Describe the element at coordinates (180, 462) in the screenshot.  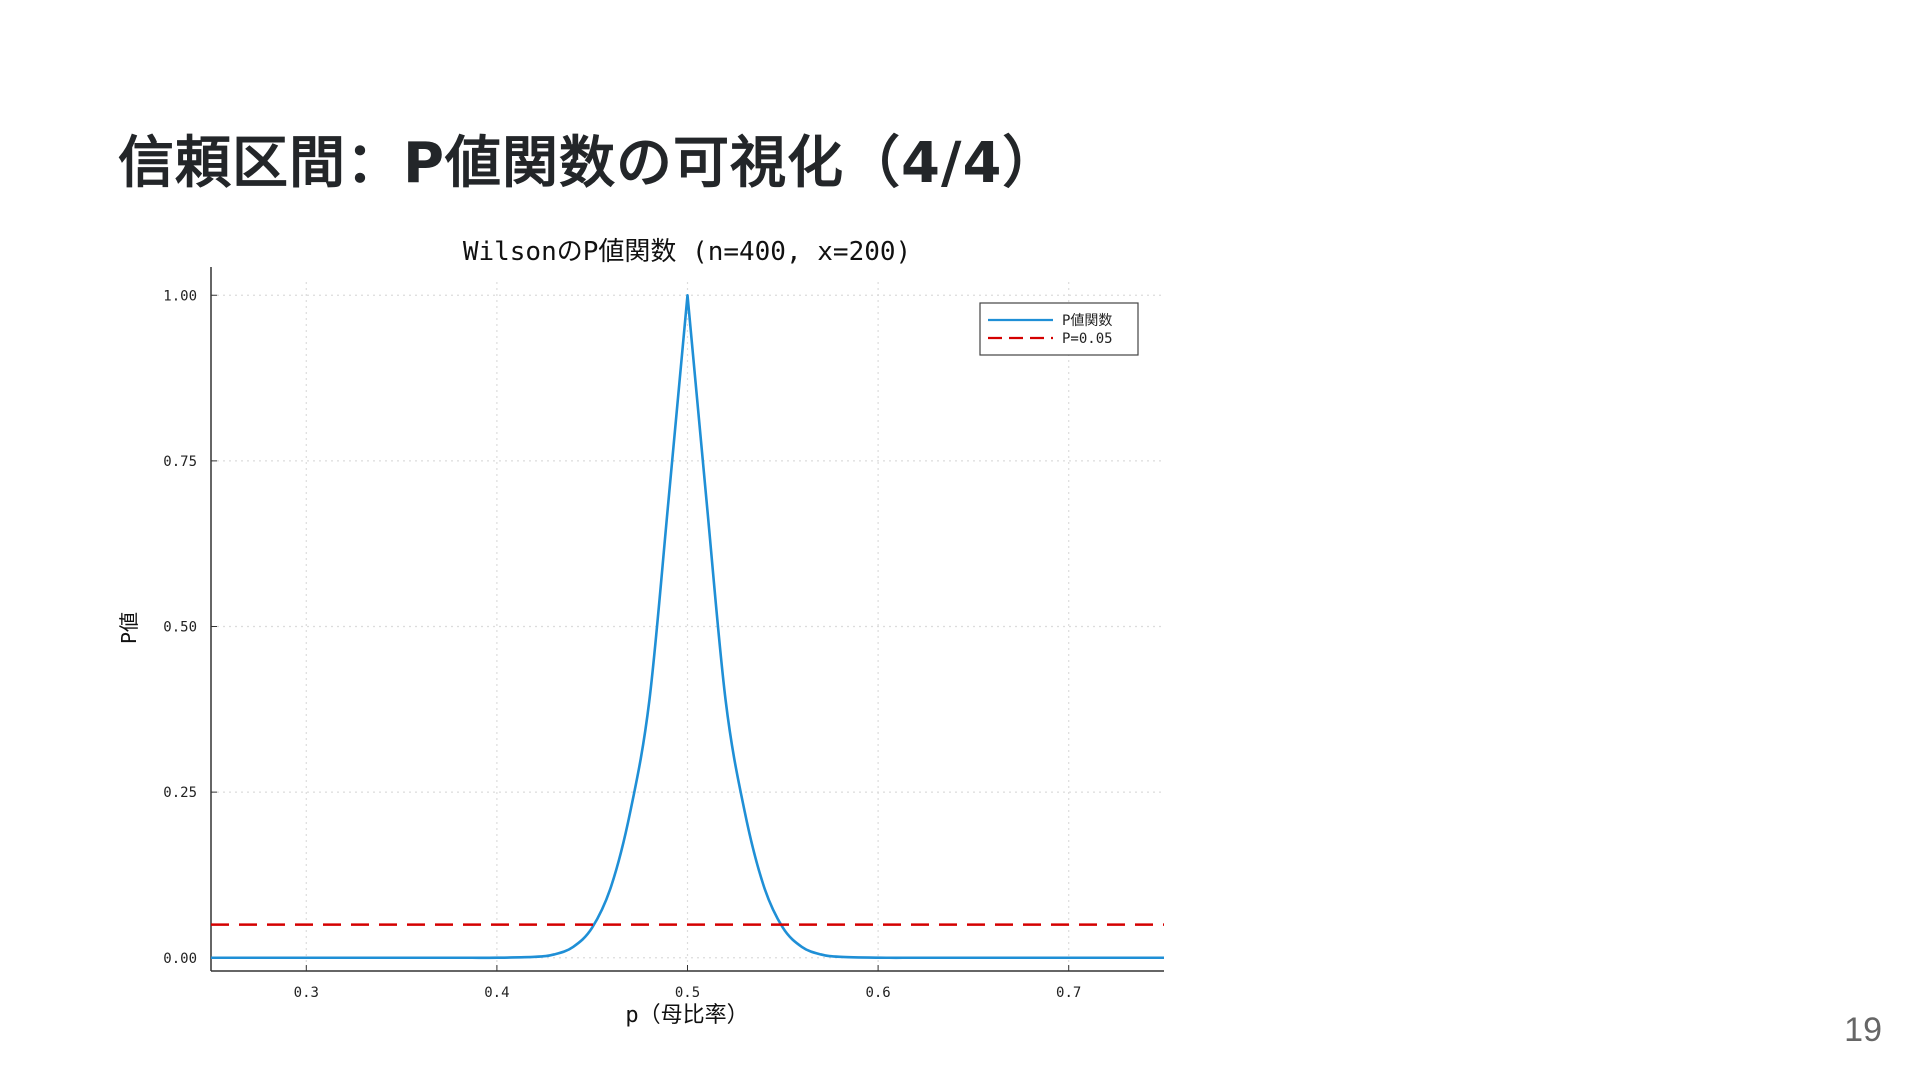
I see `y-tick-label: 0.75` at that location.